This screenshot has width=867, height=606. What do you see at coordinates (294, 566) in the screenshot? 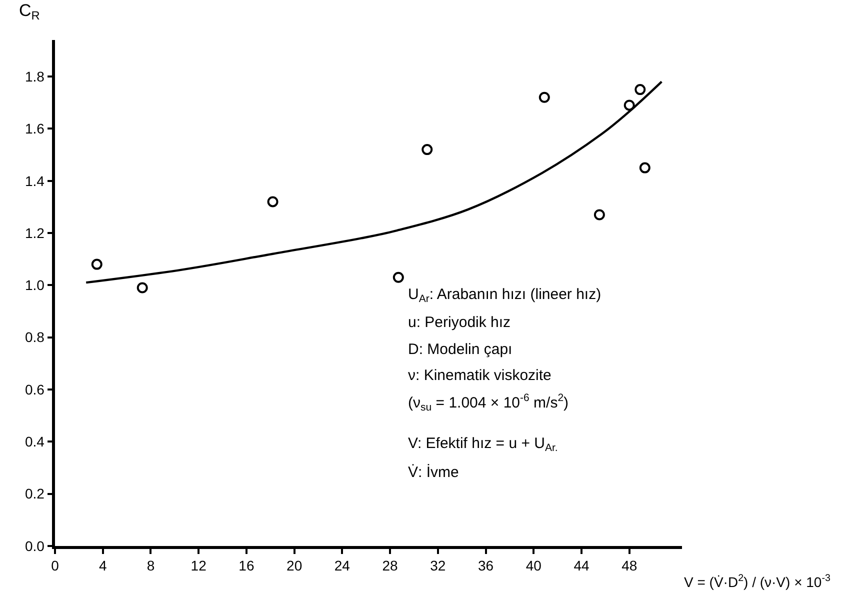
I see `x-tick-label: 20` at bounding box center [294, 566].